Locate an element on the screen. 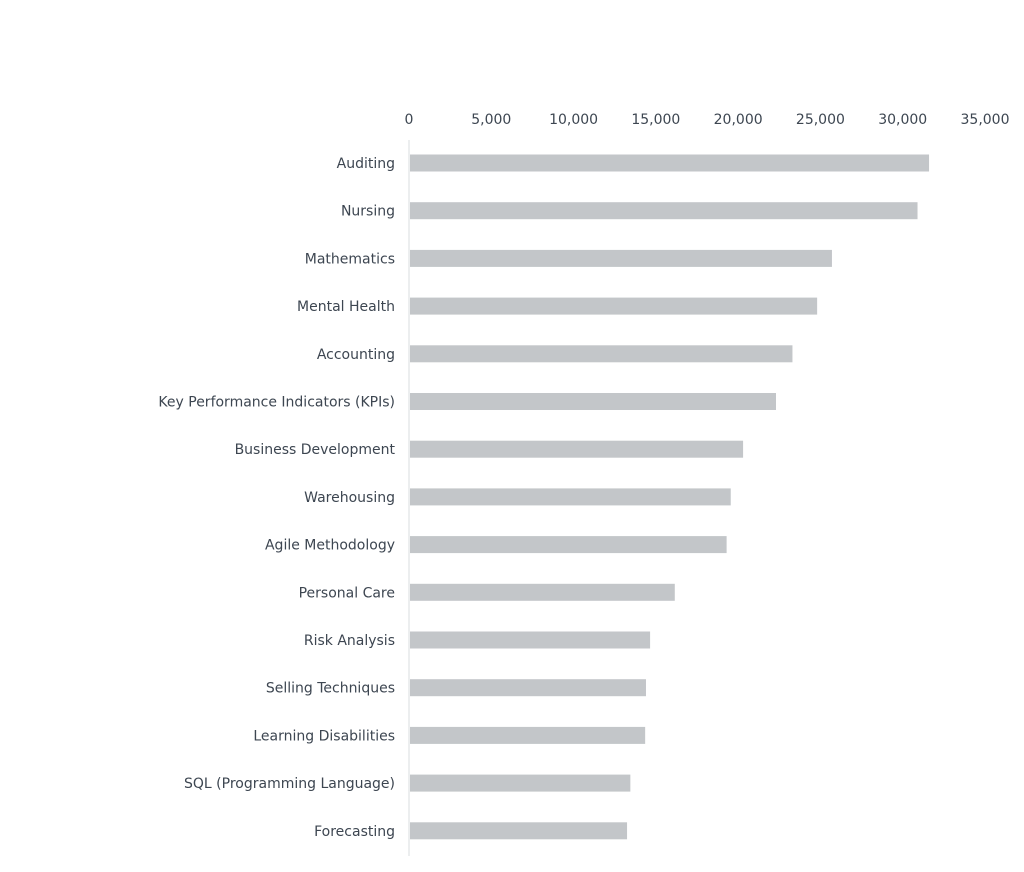  category-label: Business Development is located at coordinates (315, 450).